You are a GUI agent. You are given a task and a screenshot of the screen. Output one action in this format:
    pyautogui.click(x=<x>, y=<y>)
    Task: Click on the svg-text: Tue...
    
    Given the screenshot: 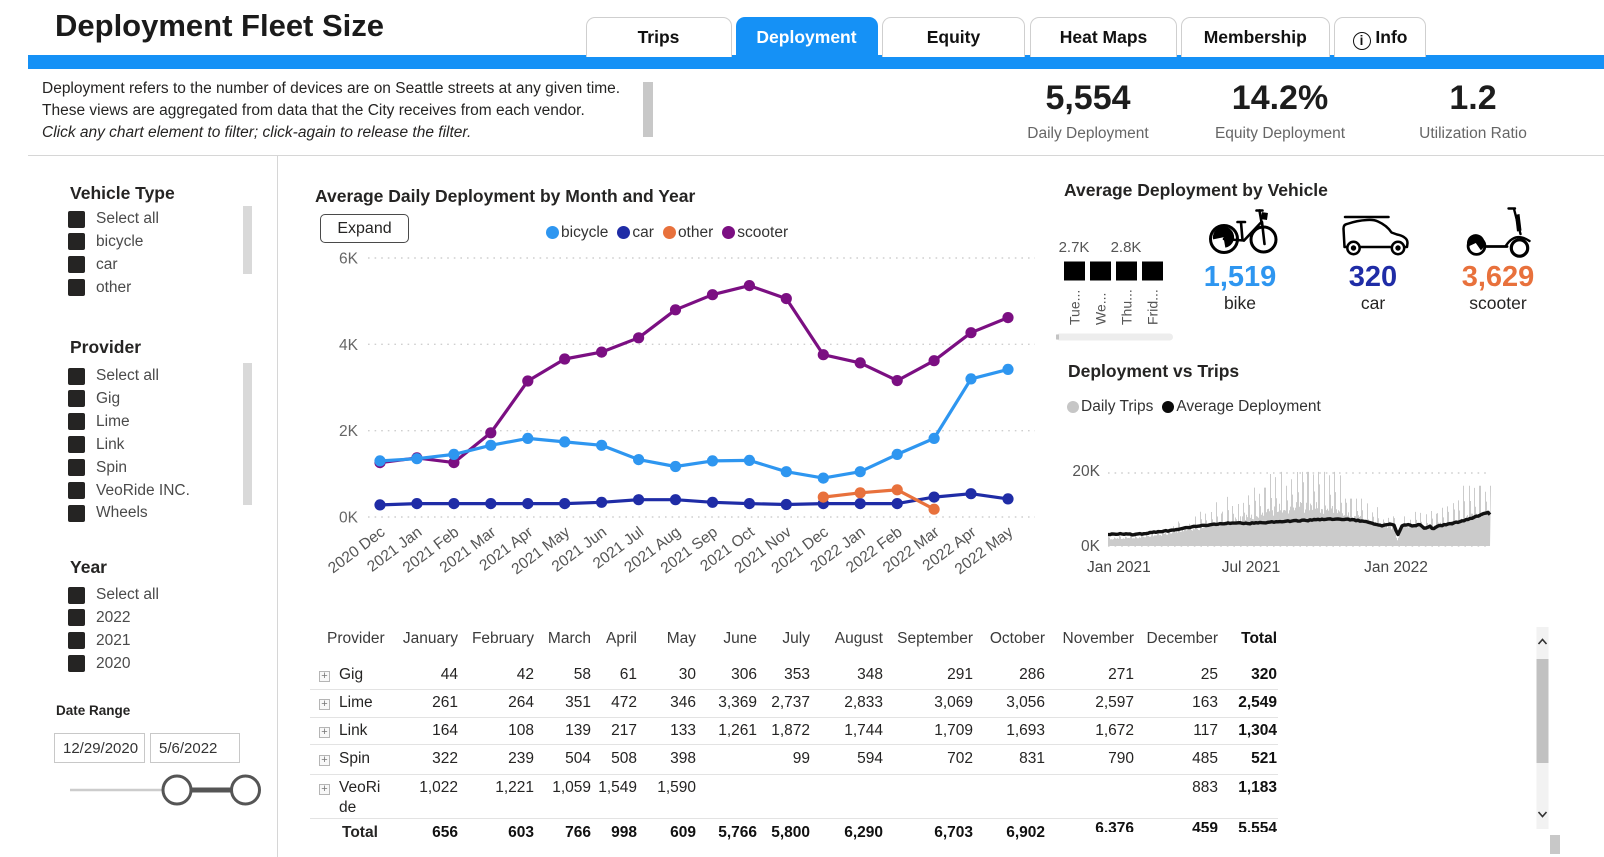 What is the action you would take?
    pyautogui.click(x=1075, y=307)
    